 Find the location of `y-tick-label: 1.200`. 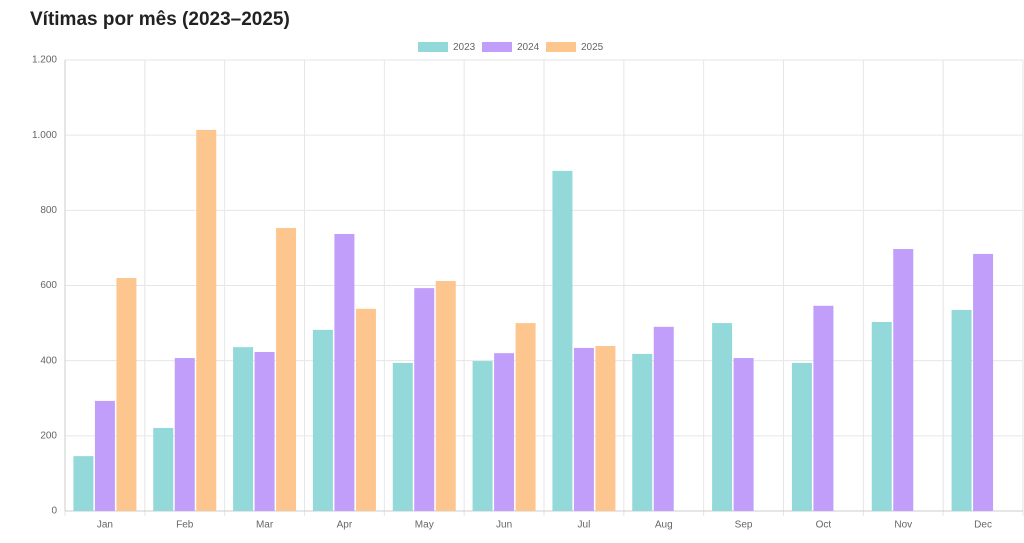

y-tick-label: 1.200 is located at coordinates (44, 60).